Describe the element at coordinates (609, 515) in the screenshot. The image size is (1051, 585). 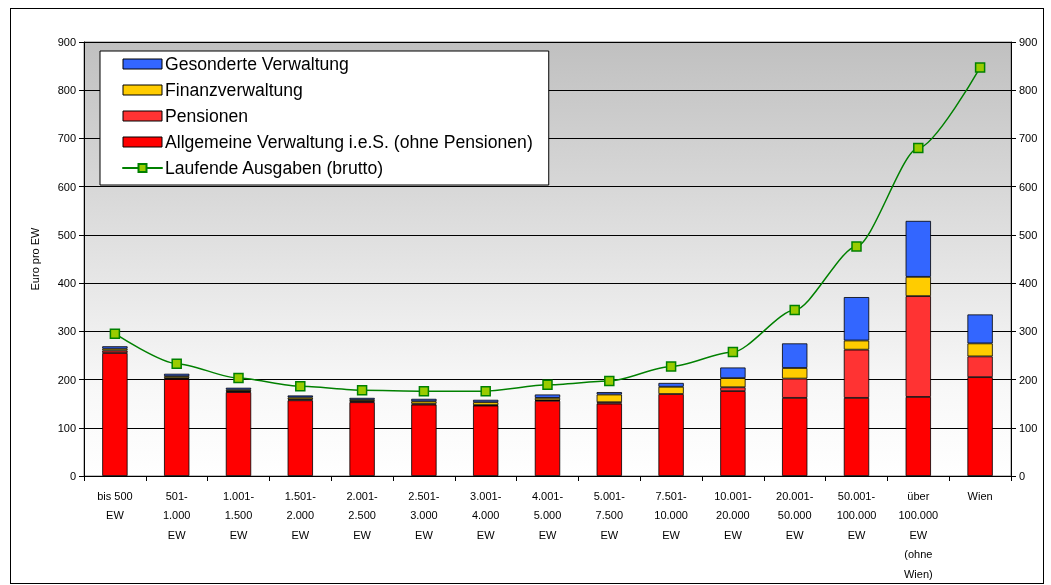
I see `x-tick-label: 5.001-7.500 EW` at that location.